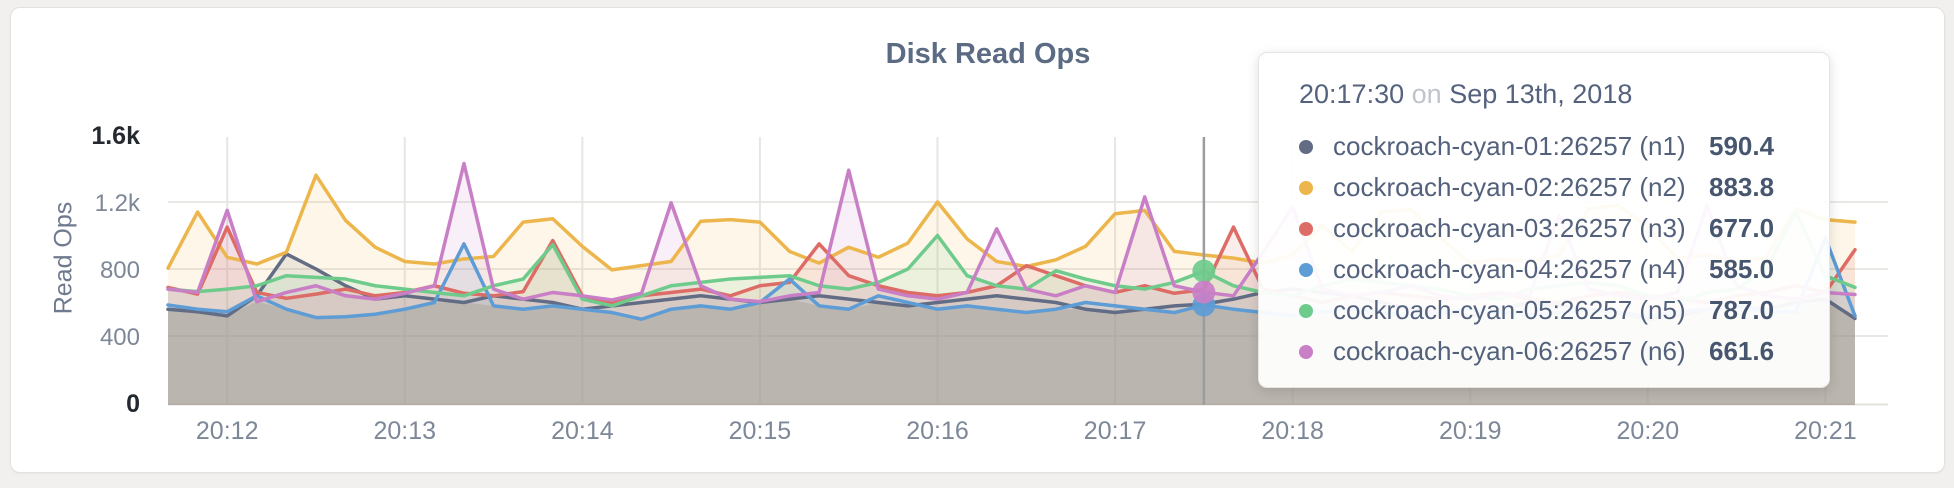  Describe the element at coordinates (1742, 310) in the screenshot. I see `series-value: 787.0` at that location.